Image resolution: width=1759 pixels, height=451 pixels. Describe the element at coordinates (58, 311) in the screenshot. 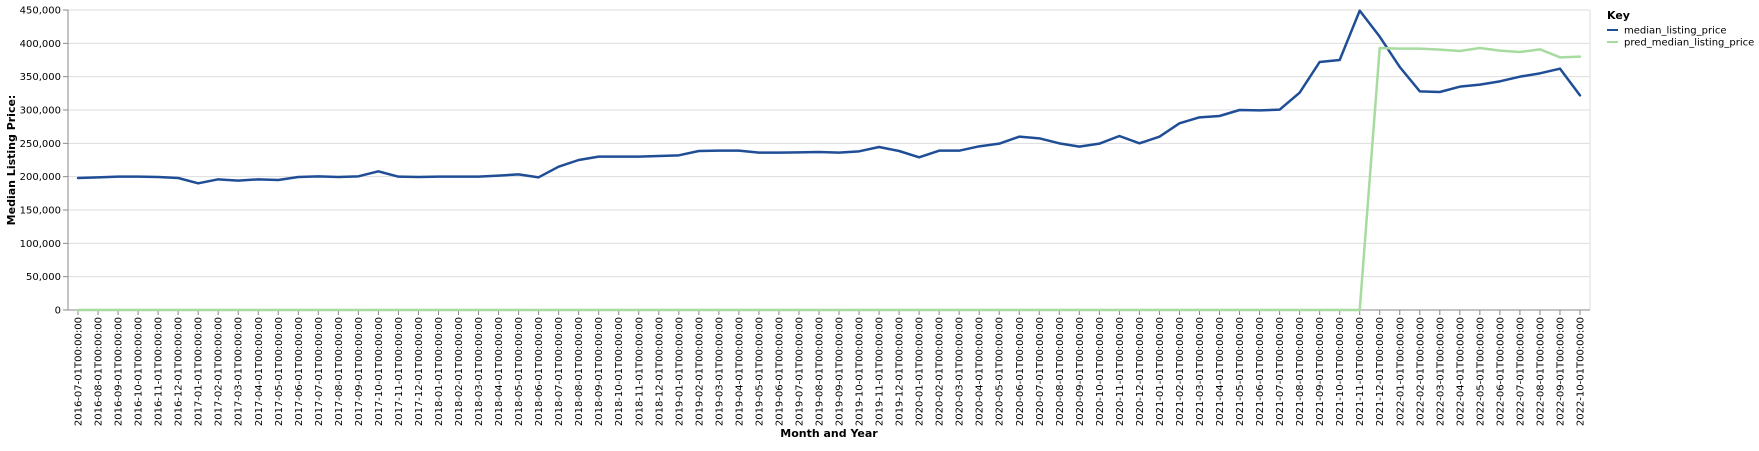

I see `y-tick-label: 0` at that location.